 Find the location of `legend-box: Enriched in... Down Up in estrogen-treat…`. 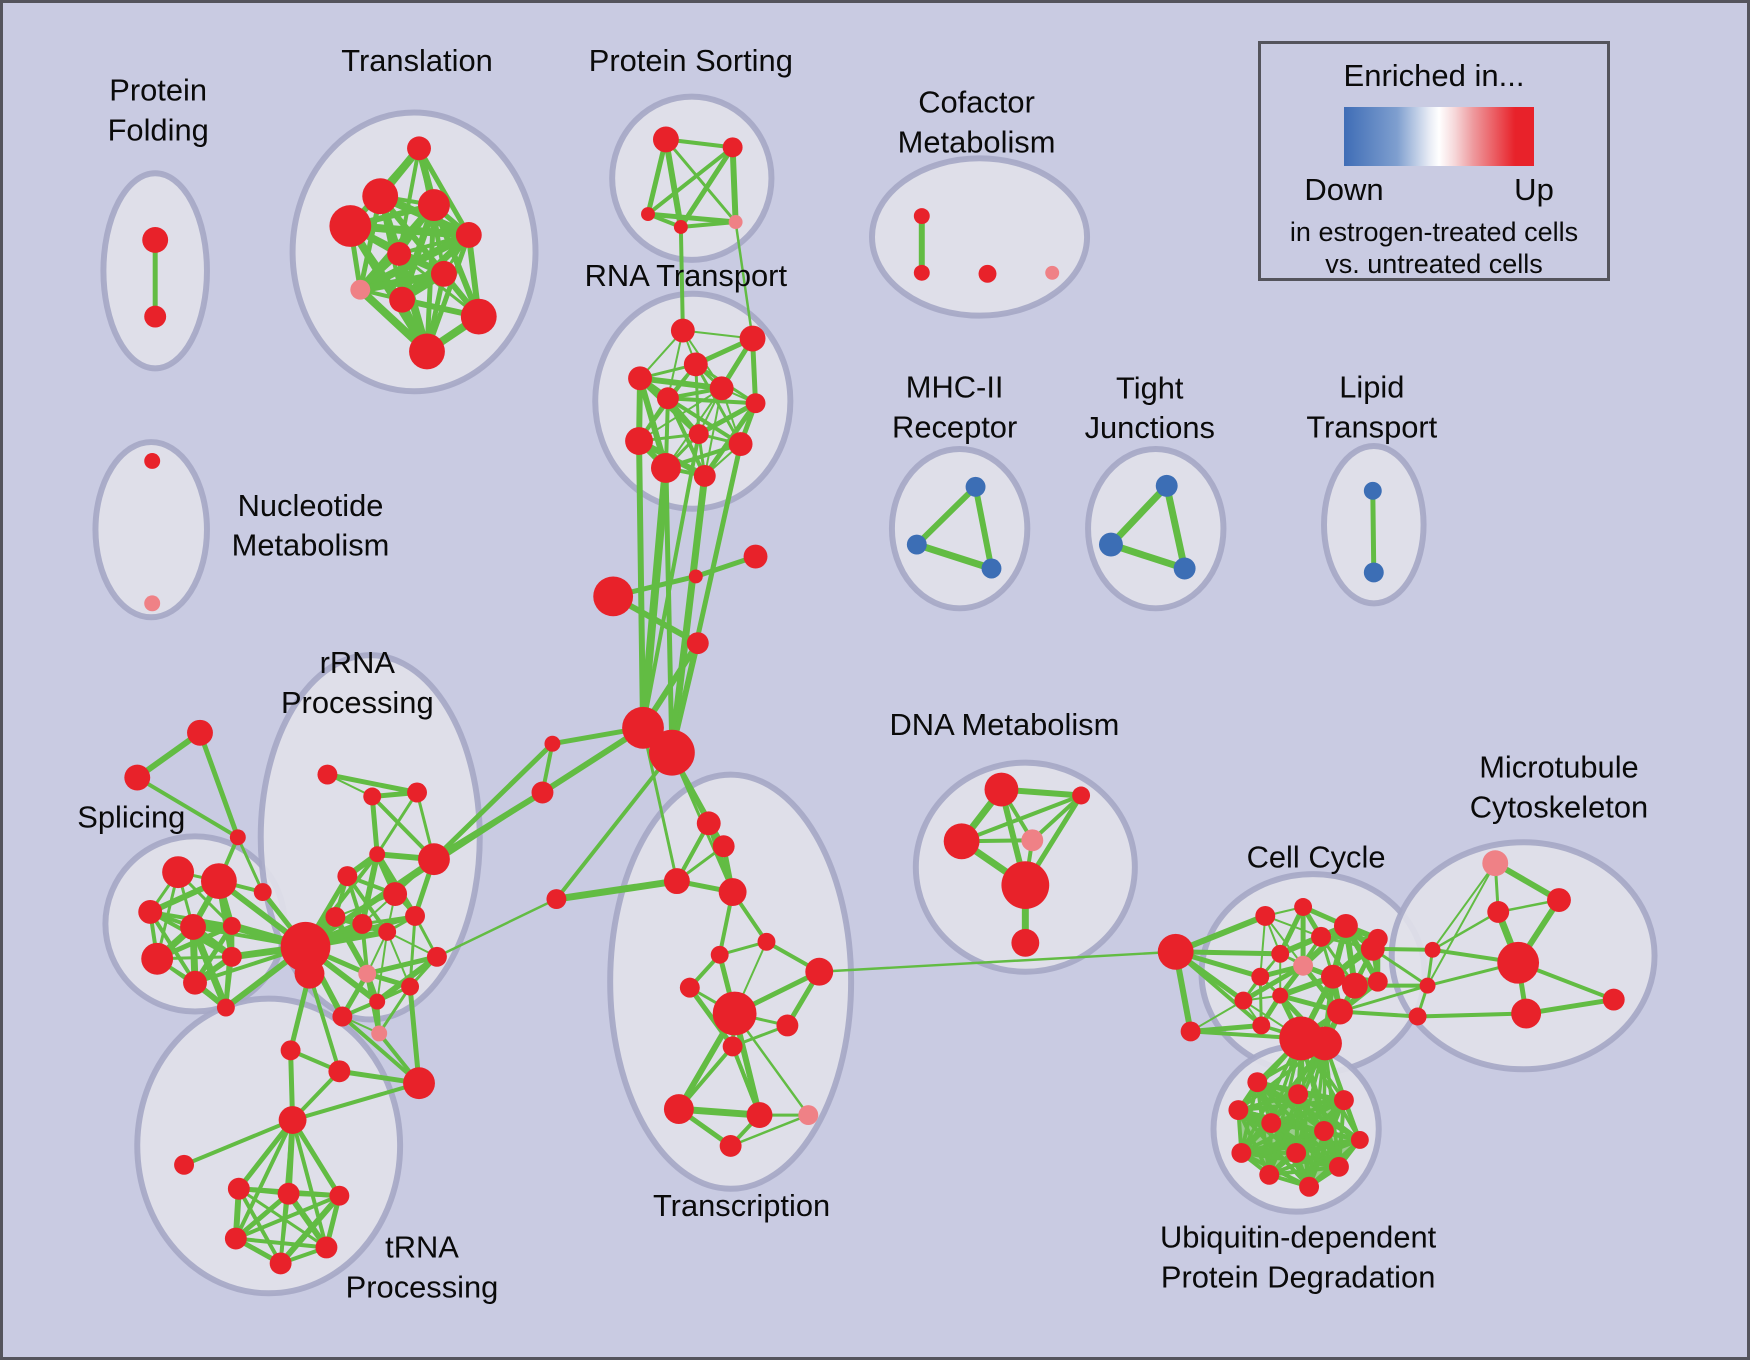

legend-box: Enriched in... Down Up in estrogen-treat… is located at coordinates (1434, 161).